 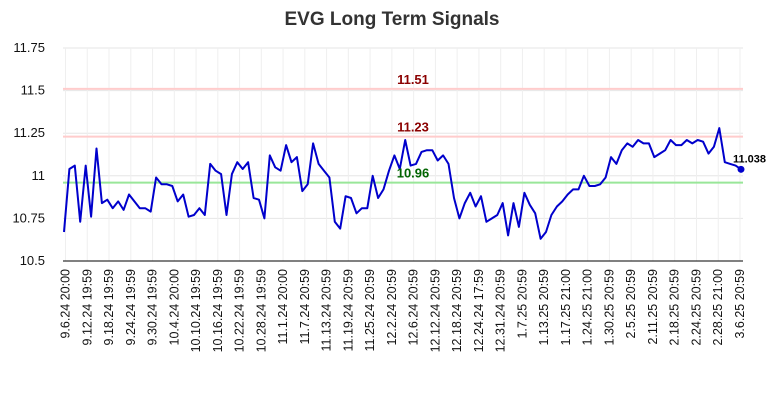 What do you see at coordinates (153, 307) in the screenshot?
I see `x-tick-label: 9.30.24 19:59` at bounding box center [153, 307].